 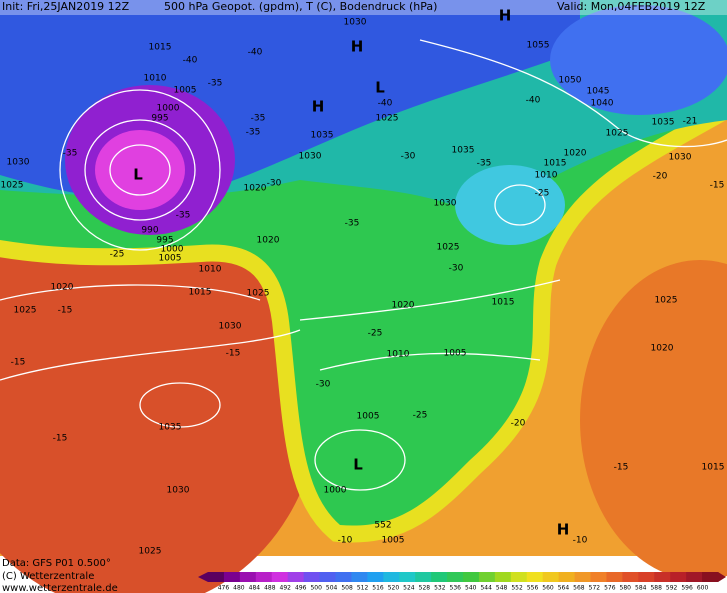 What do you see at coordinates (579, 588) in the screenshot?
I see `colorbar-label: 568` at bounding box center [579, 588].